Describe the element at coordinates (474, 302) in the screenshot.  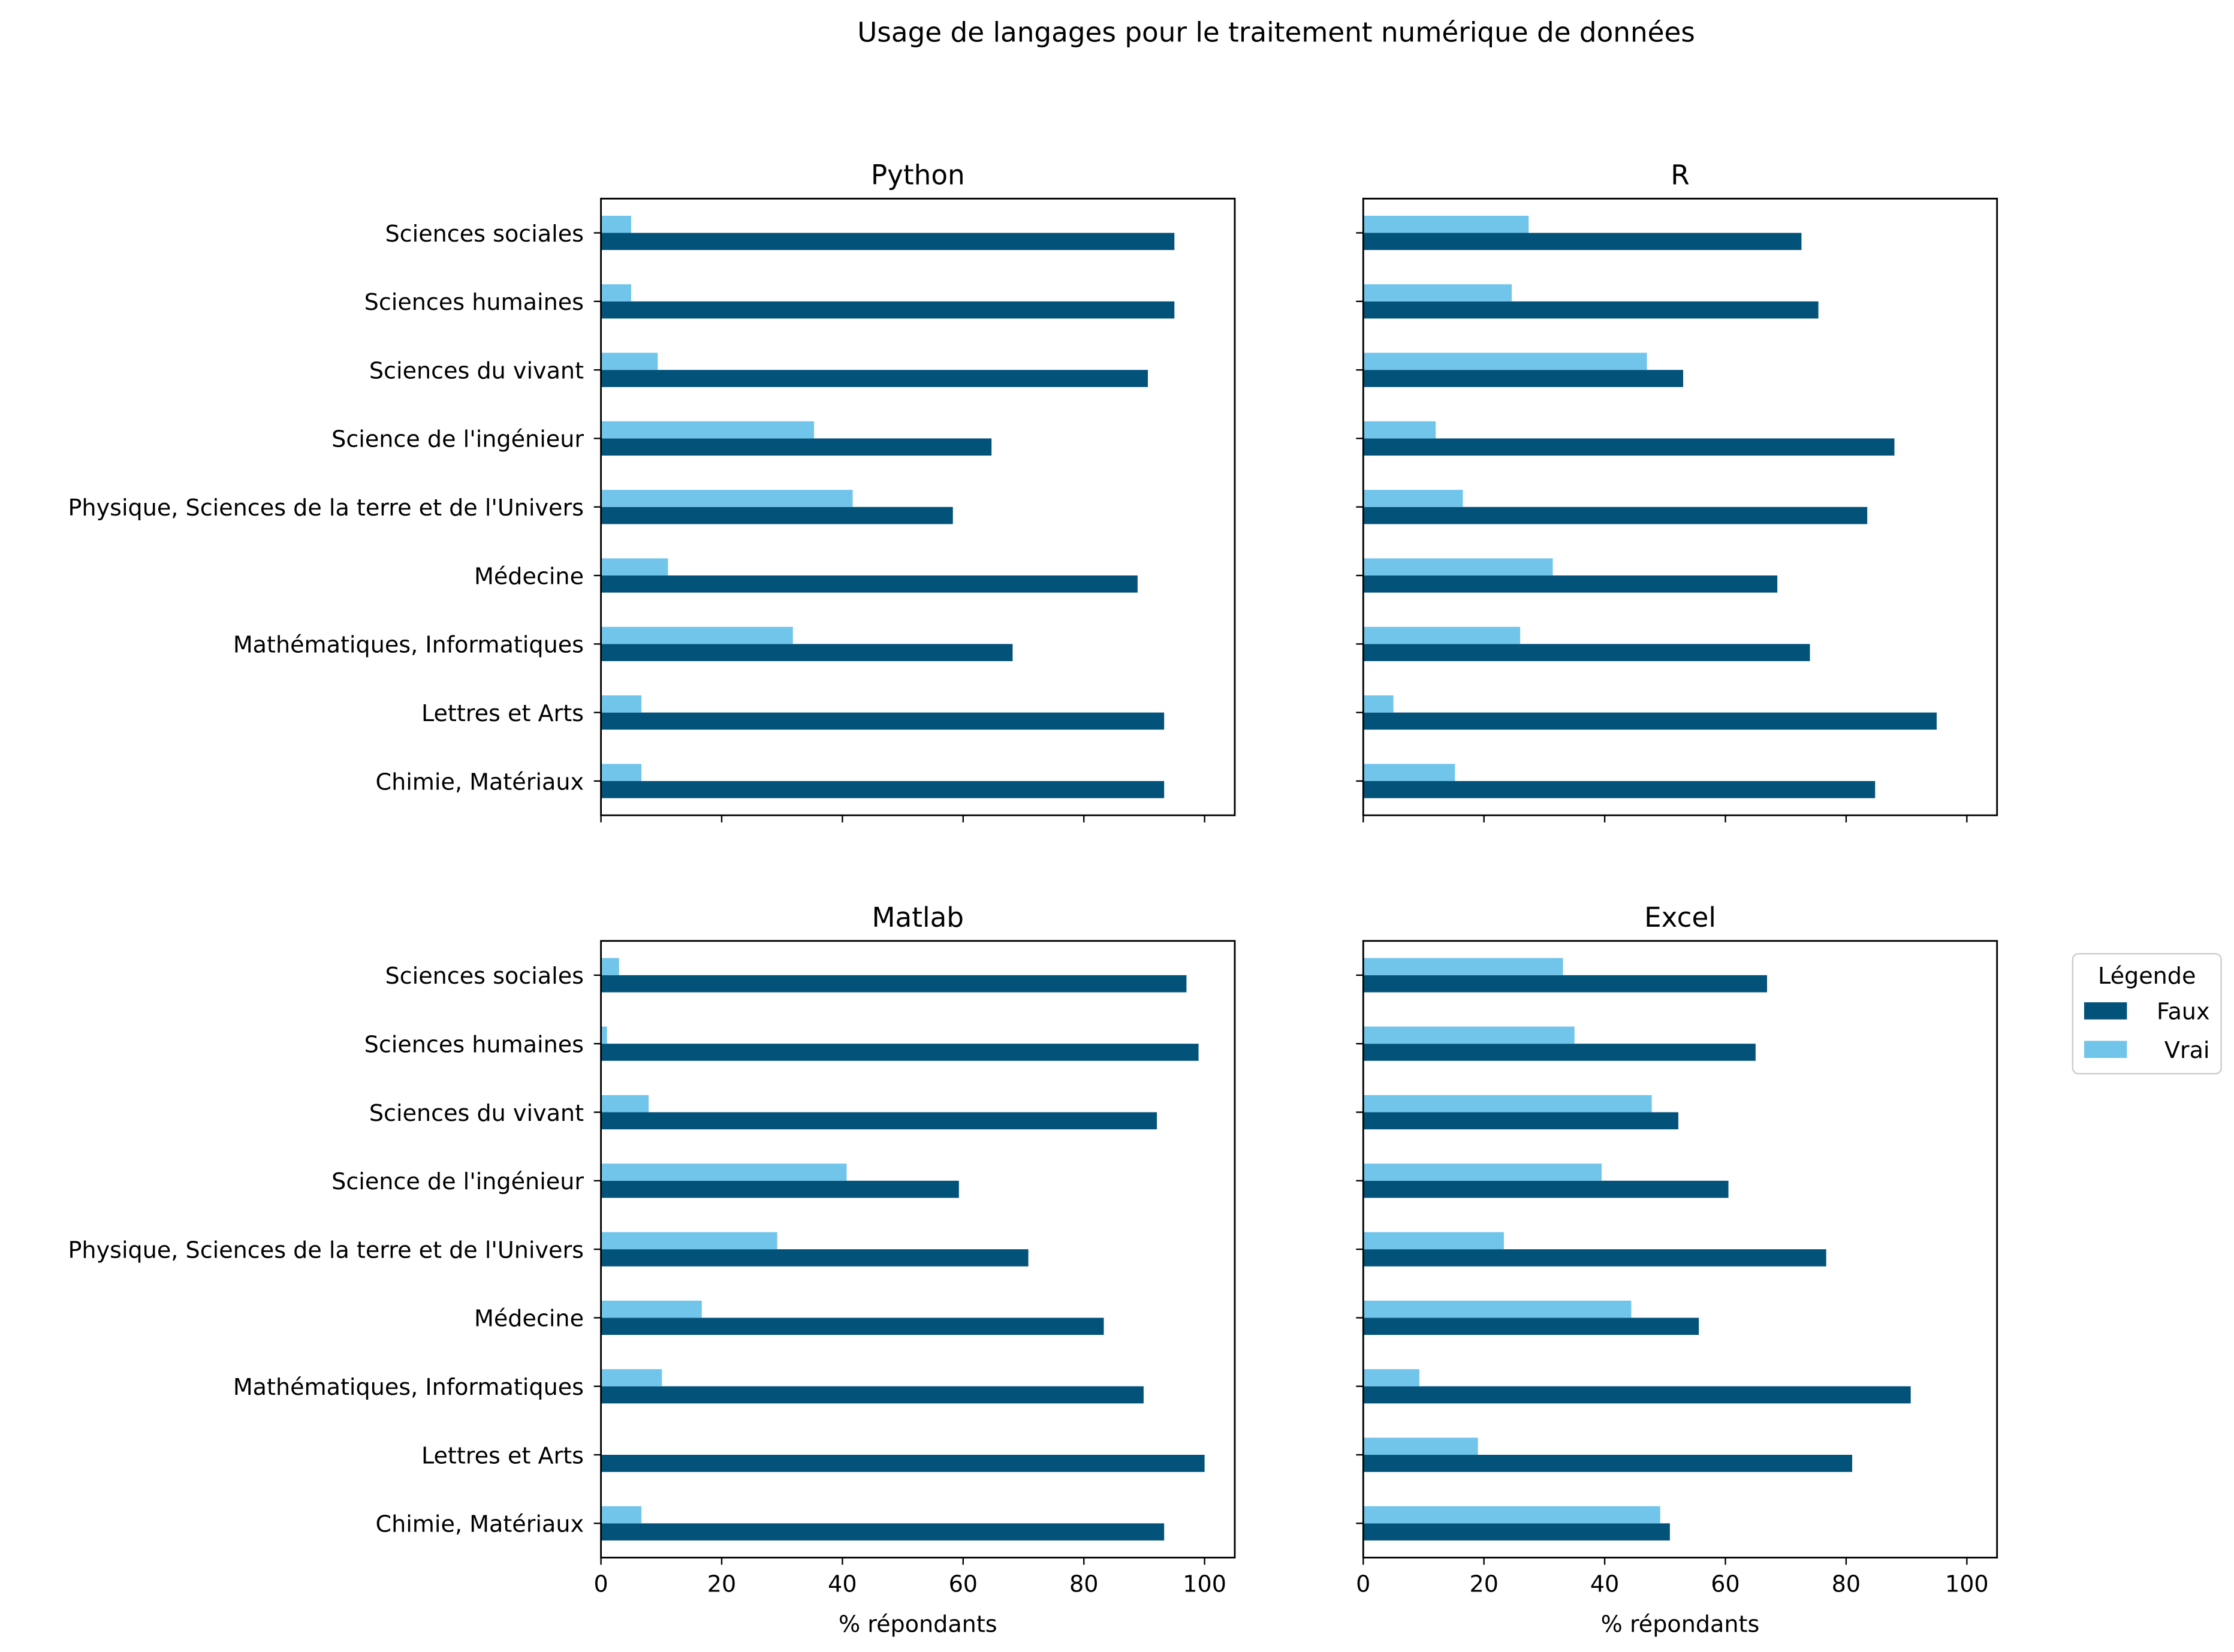
I see `y-tick-label-sciences-humaines: Sciences humaines` at that location.